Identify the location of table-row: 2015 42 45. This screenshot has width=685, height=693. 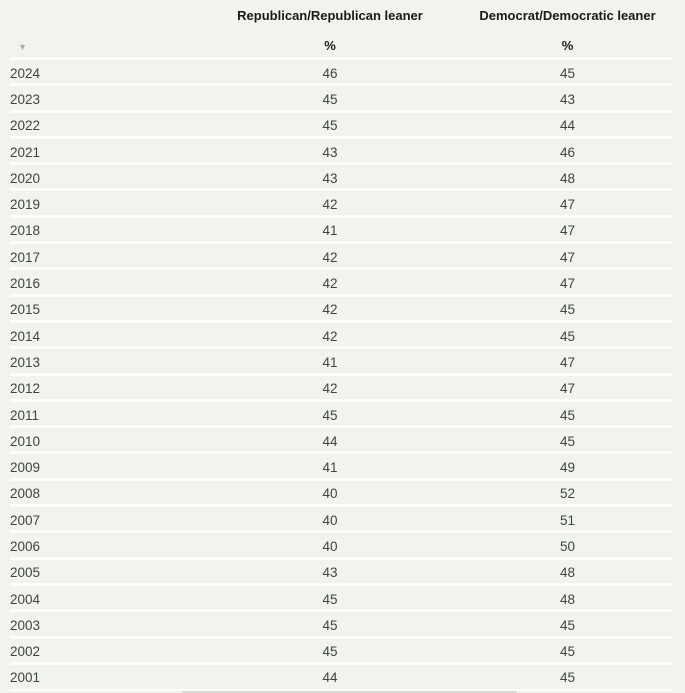
(342, 310).